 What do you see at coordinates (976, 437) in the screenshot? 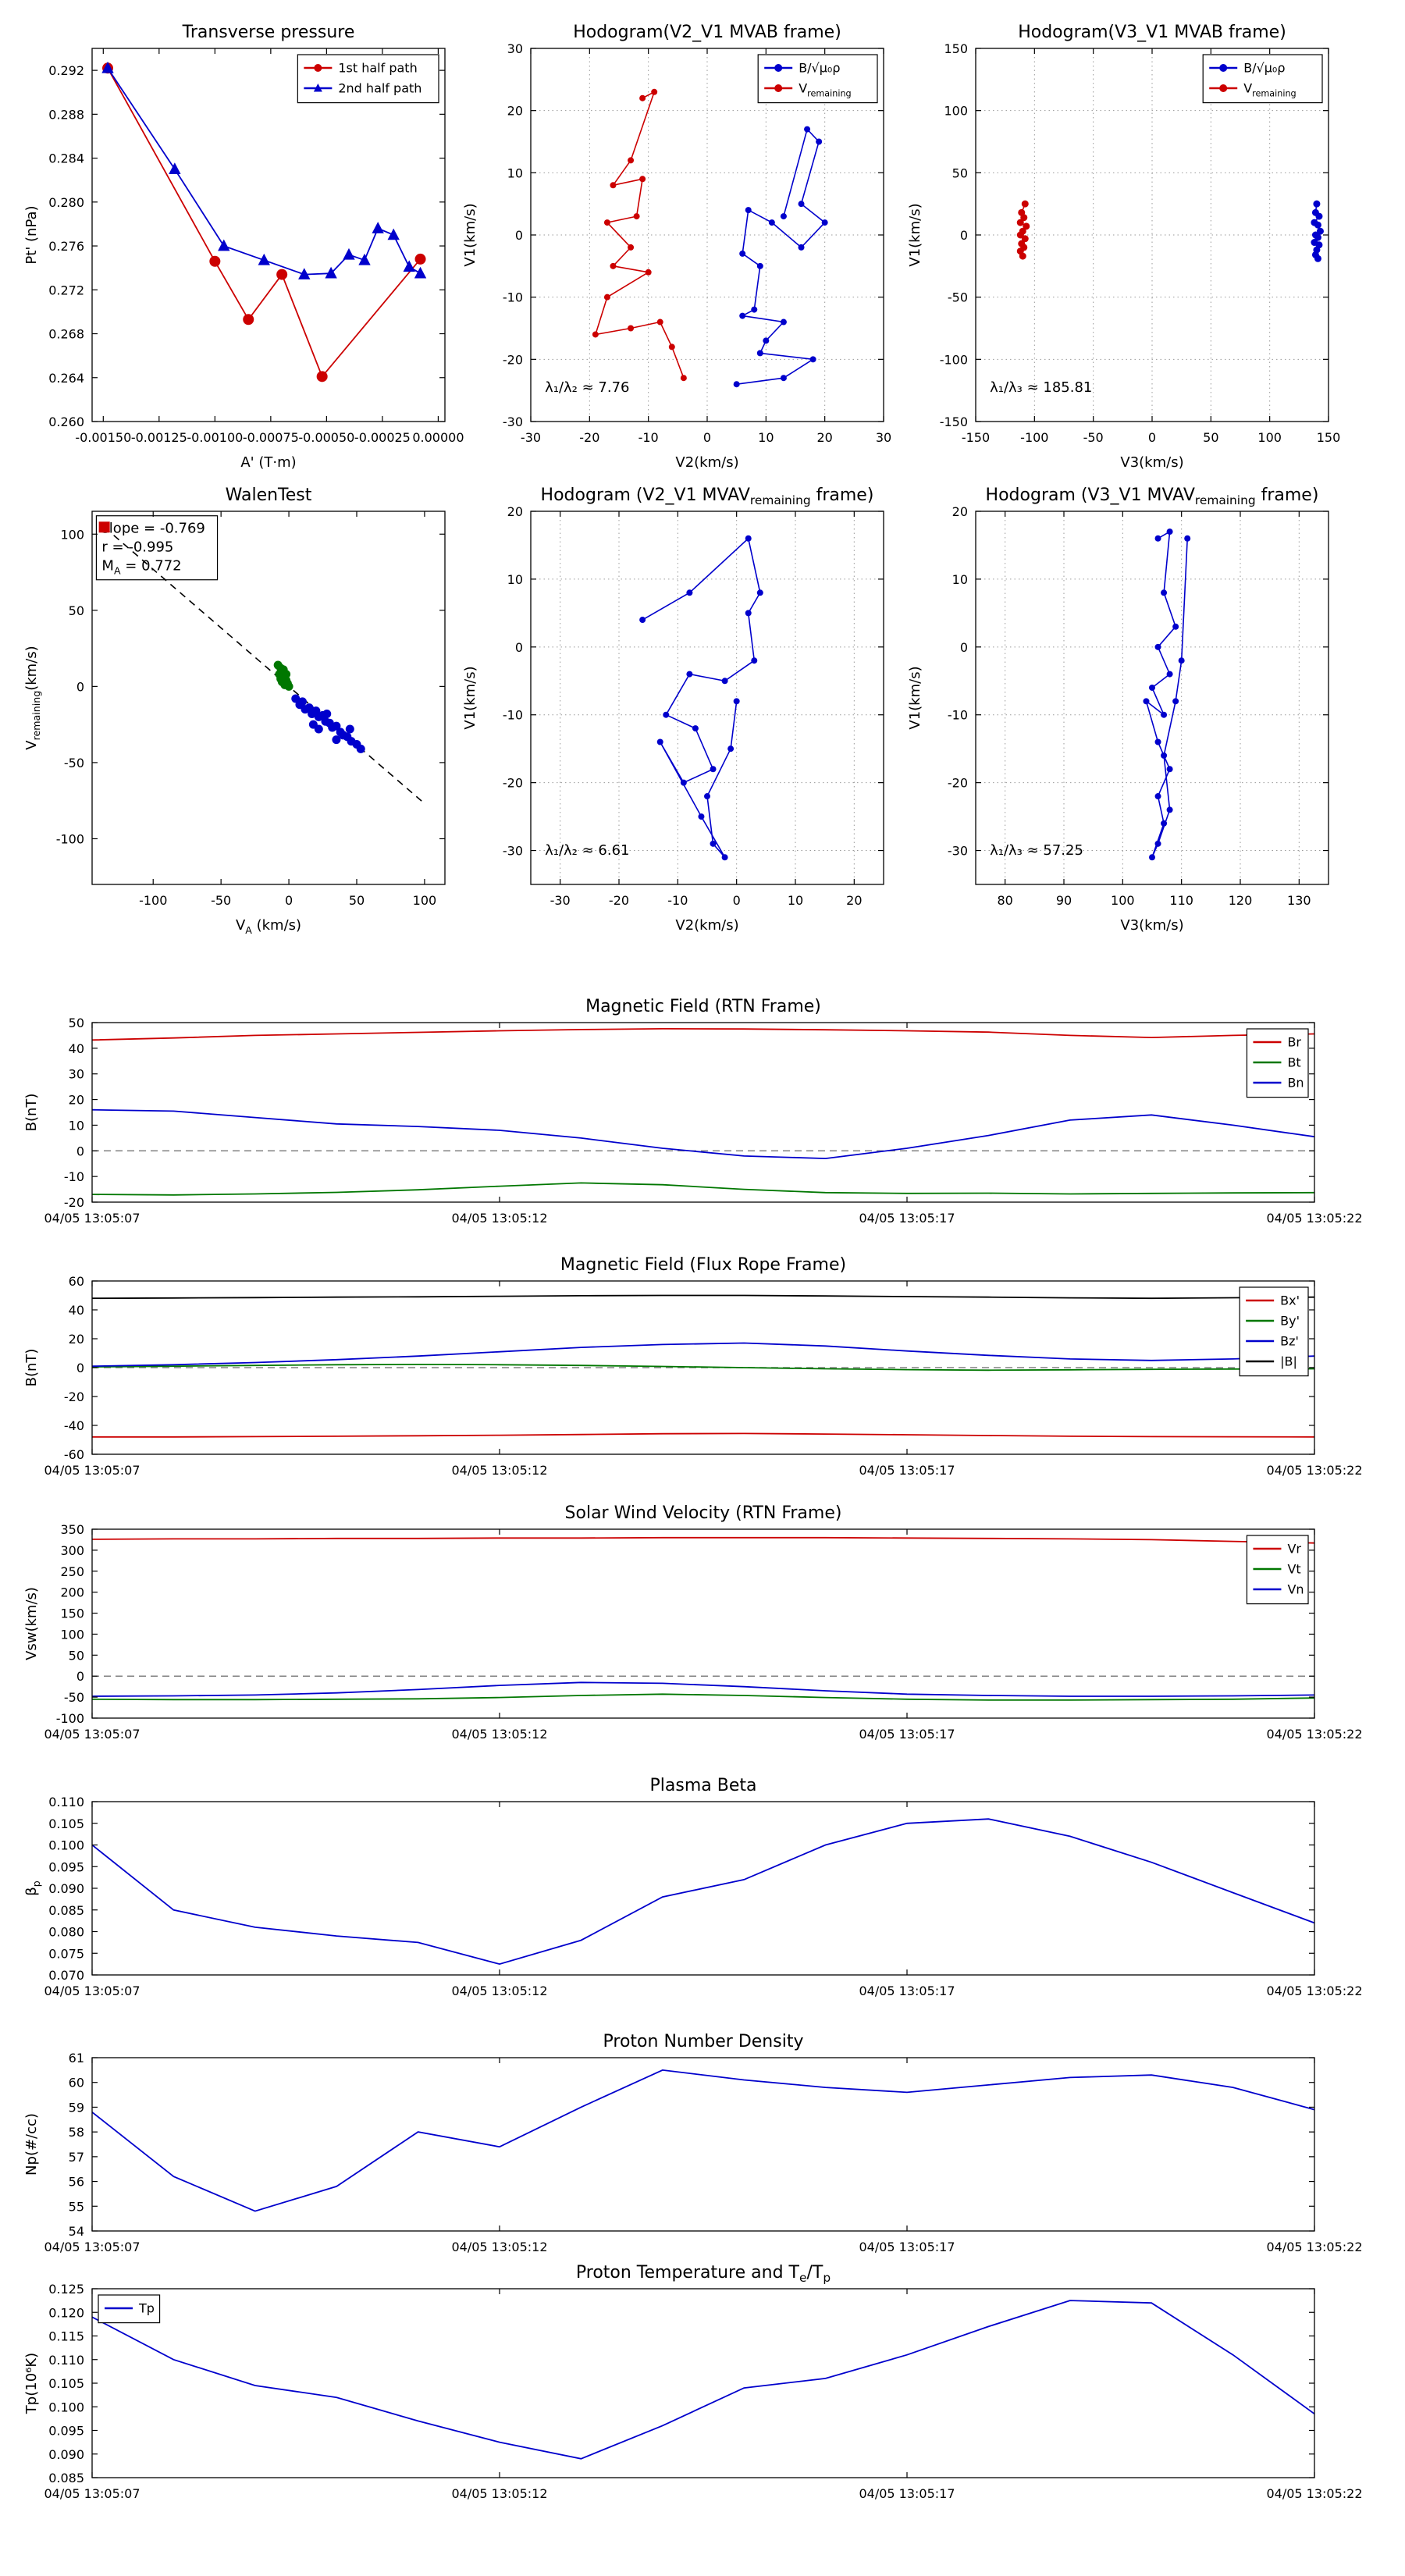
I see `svg-text: -150` at bounding box center [976, 437].